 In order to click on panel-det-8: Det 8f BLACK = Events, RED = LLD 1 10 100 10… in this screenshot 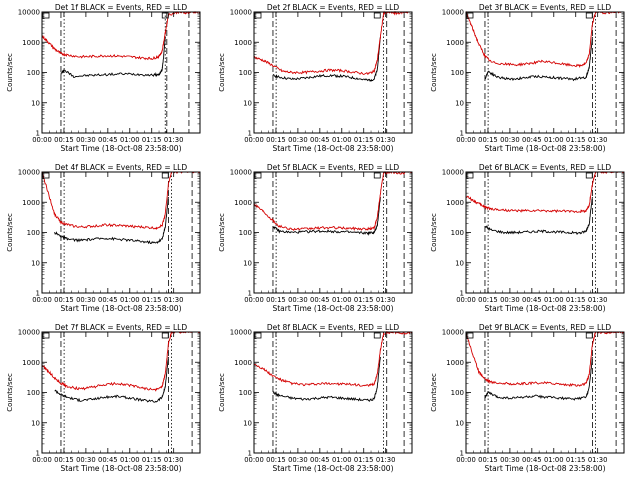, I will do `click(315, 398)`.